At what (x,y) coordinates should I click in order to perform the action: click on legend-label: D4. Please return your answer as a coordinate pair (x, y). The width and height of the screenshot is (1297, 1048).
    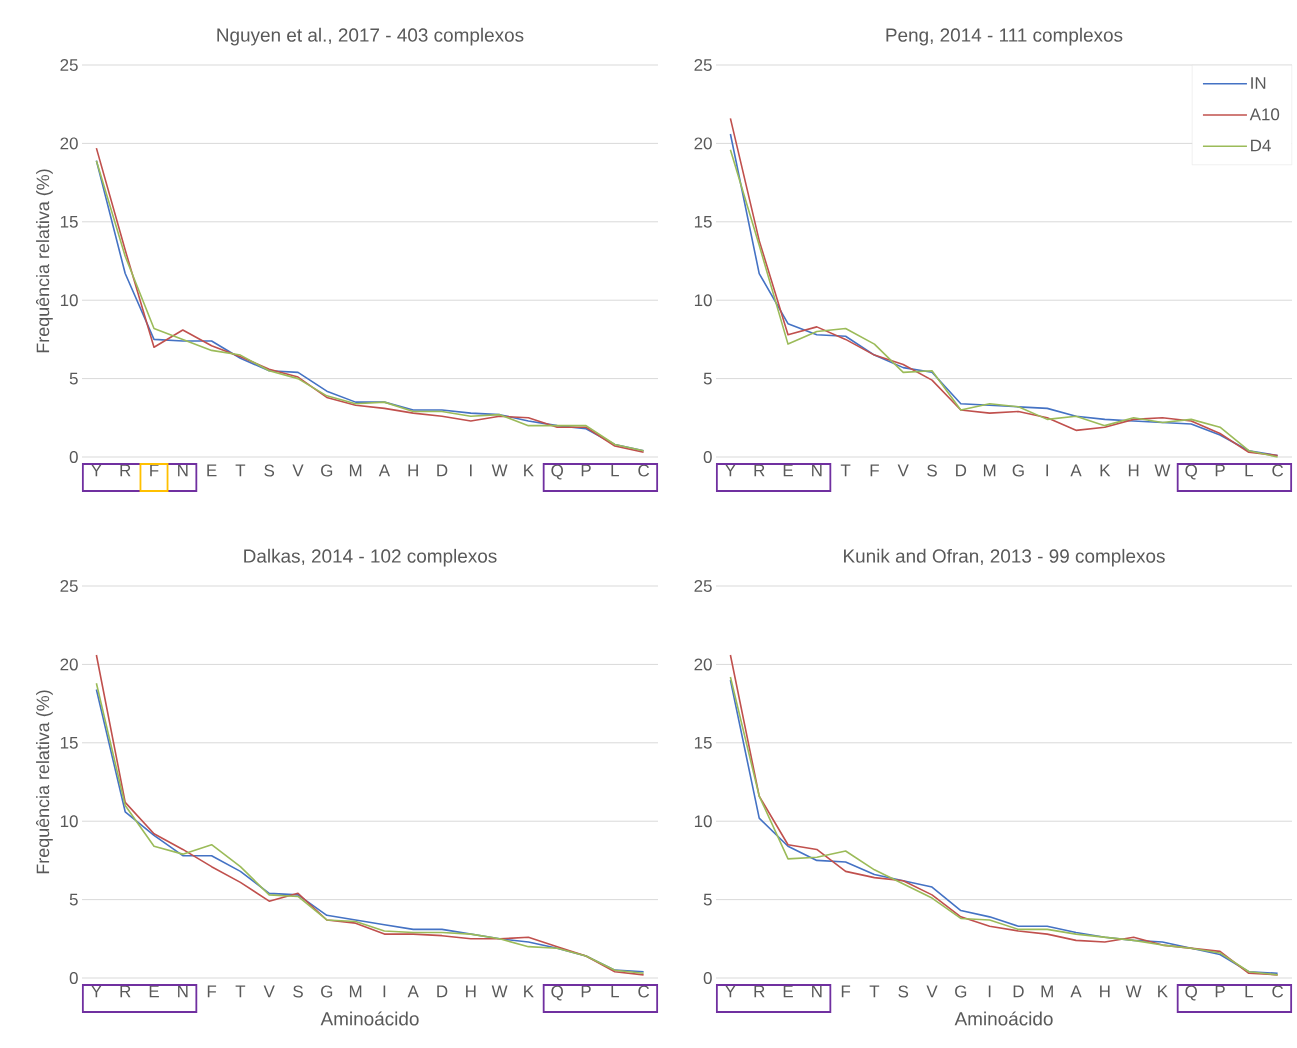
    Looking at the image, I should click on (1261, 145).